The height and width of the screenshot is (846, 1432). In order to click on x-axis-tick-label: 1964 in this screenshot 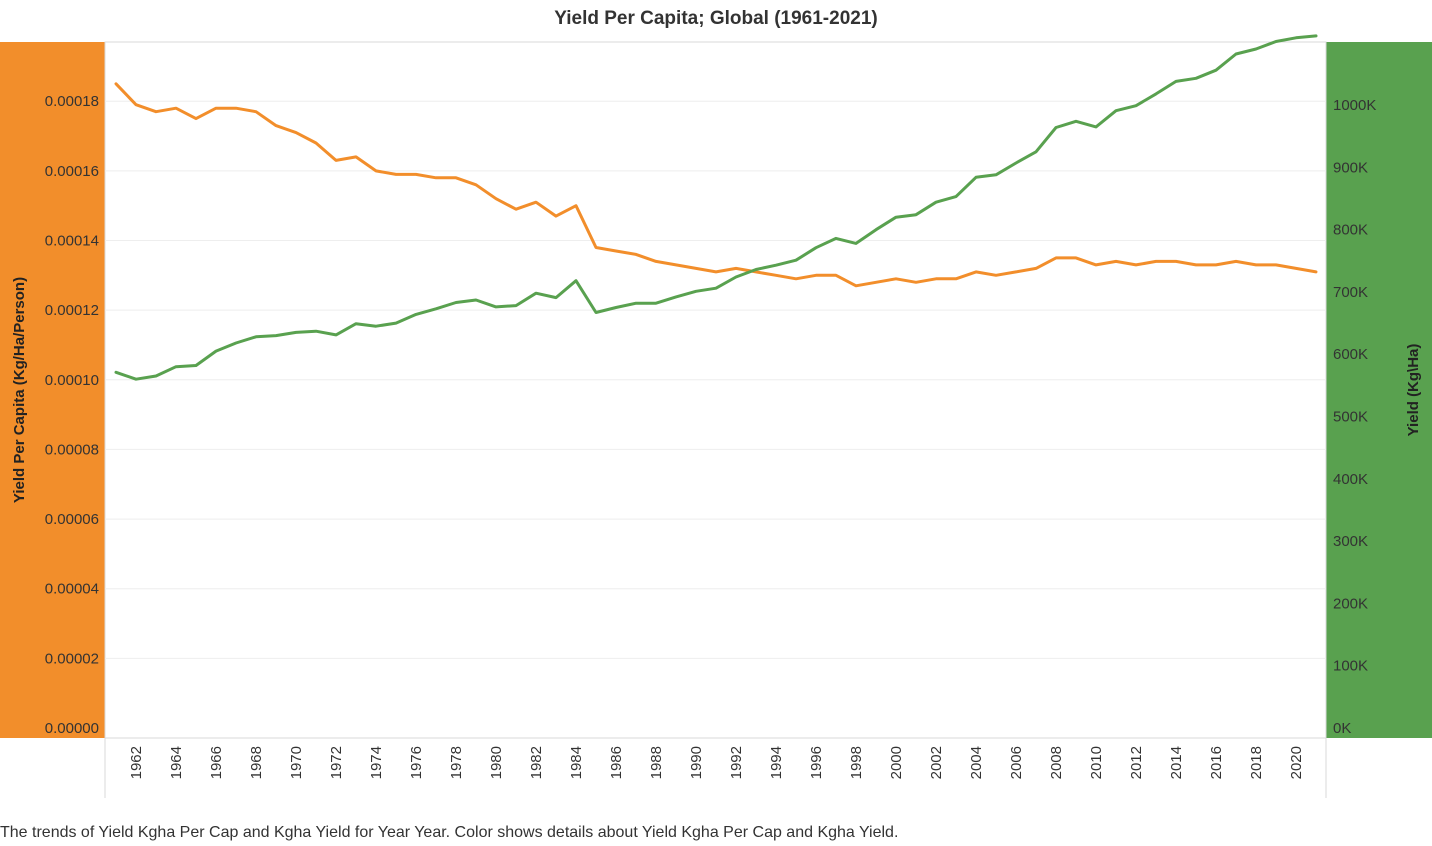, I will do `click(176, 762)`.